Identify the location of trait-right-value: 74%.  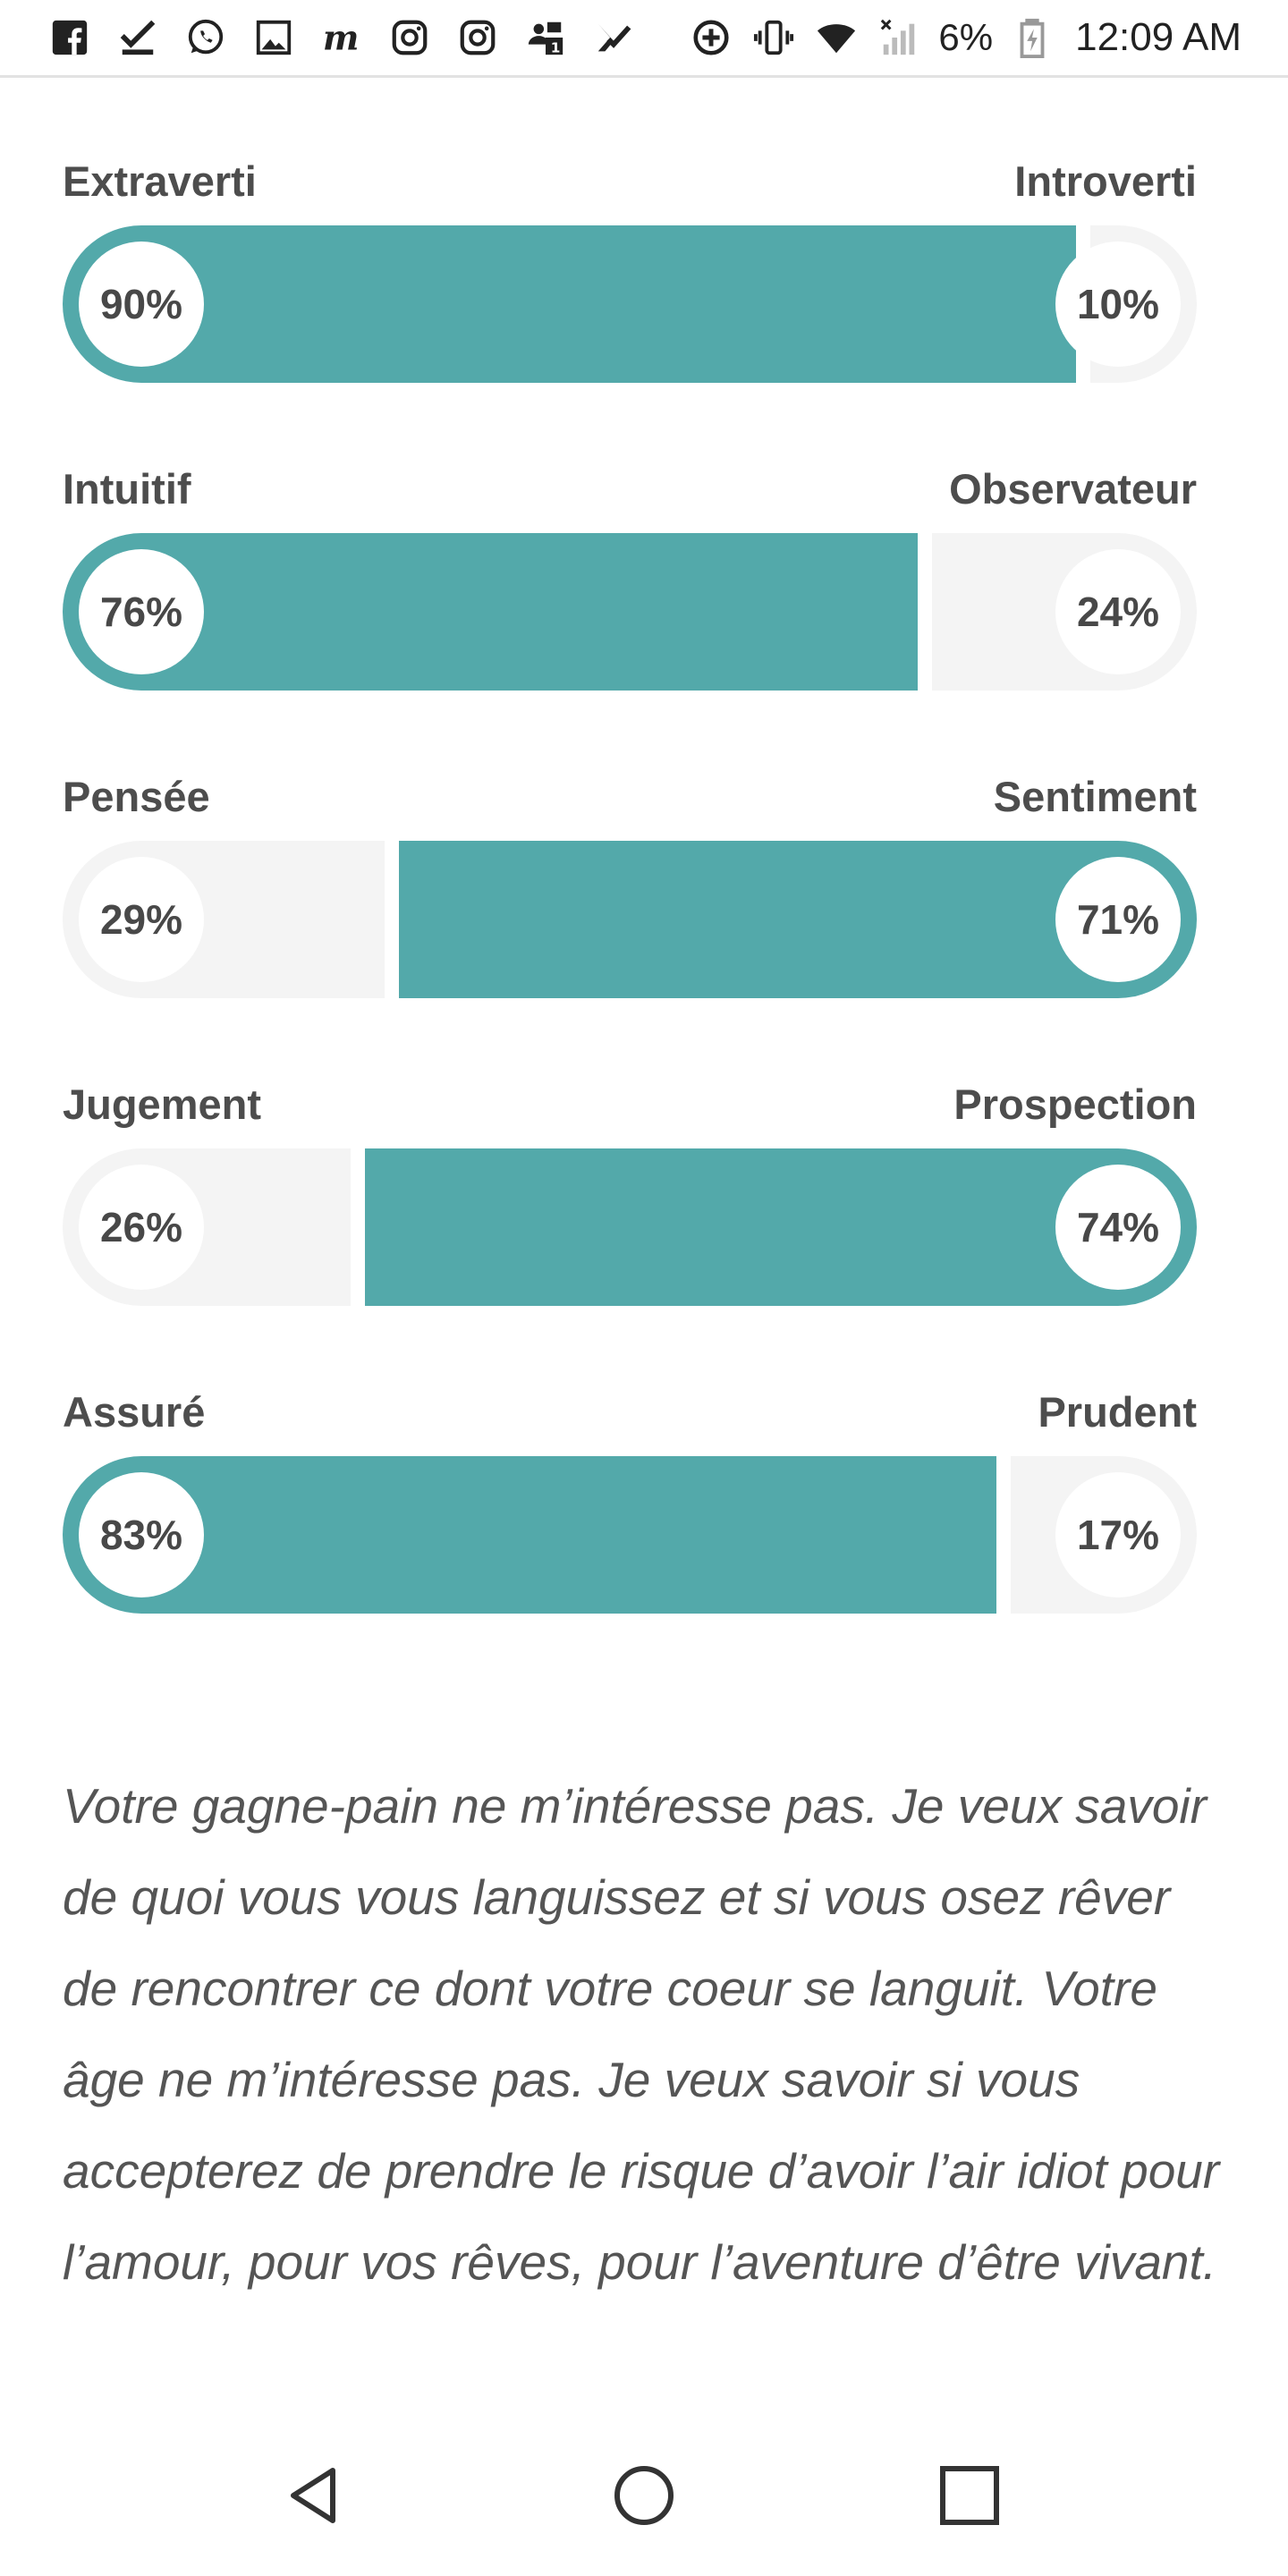
(1118, 1227).